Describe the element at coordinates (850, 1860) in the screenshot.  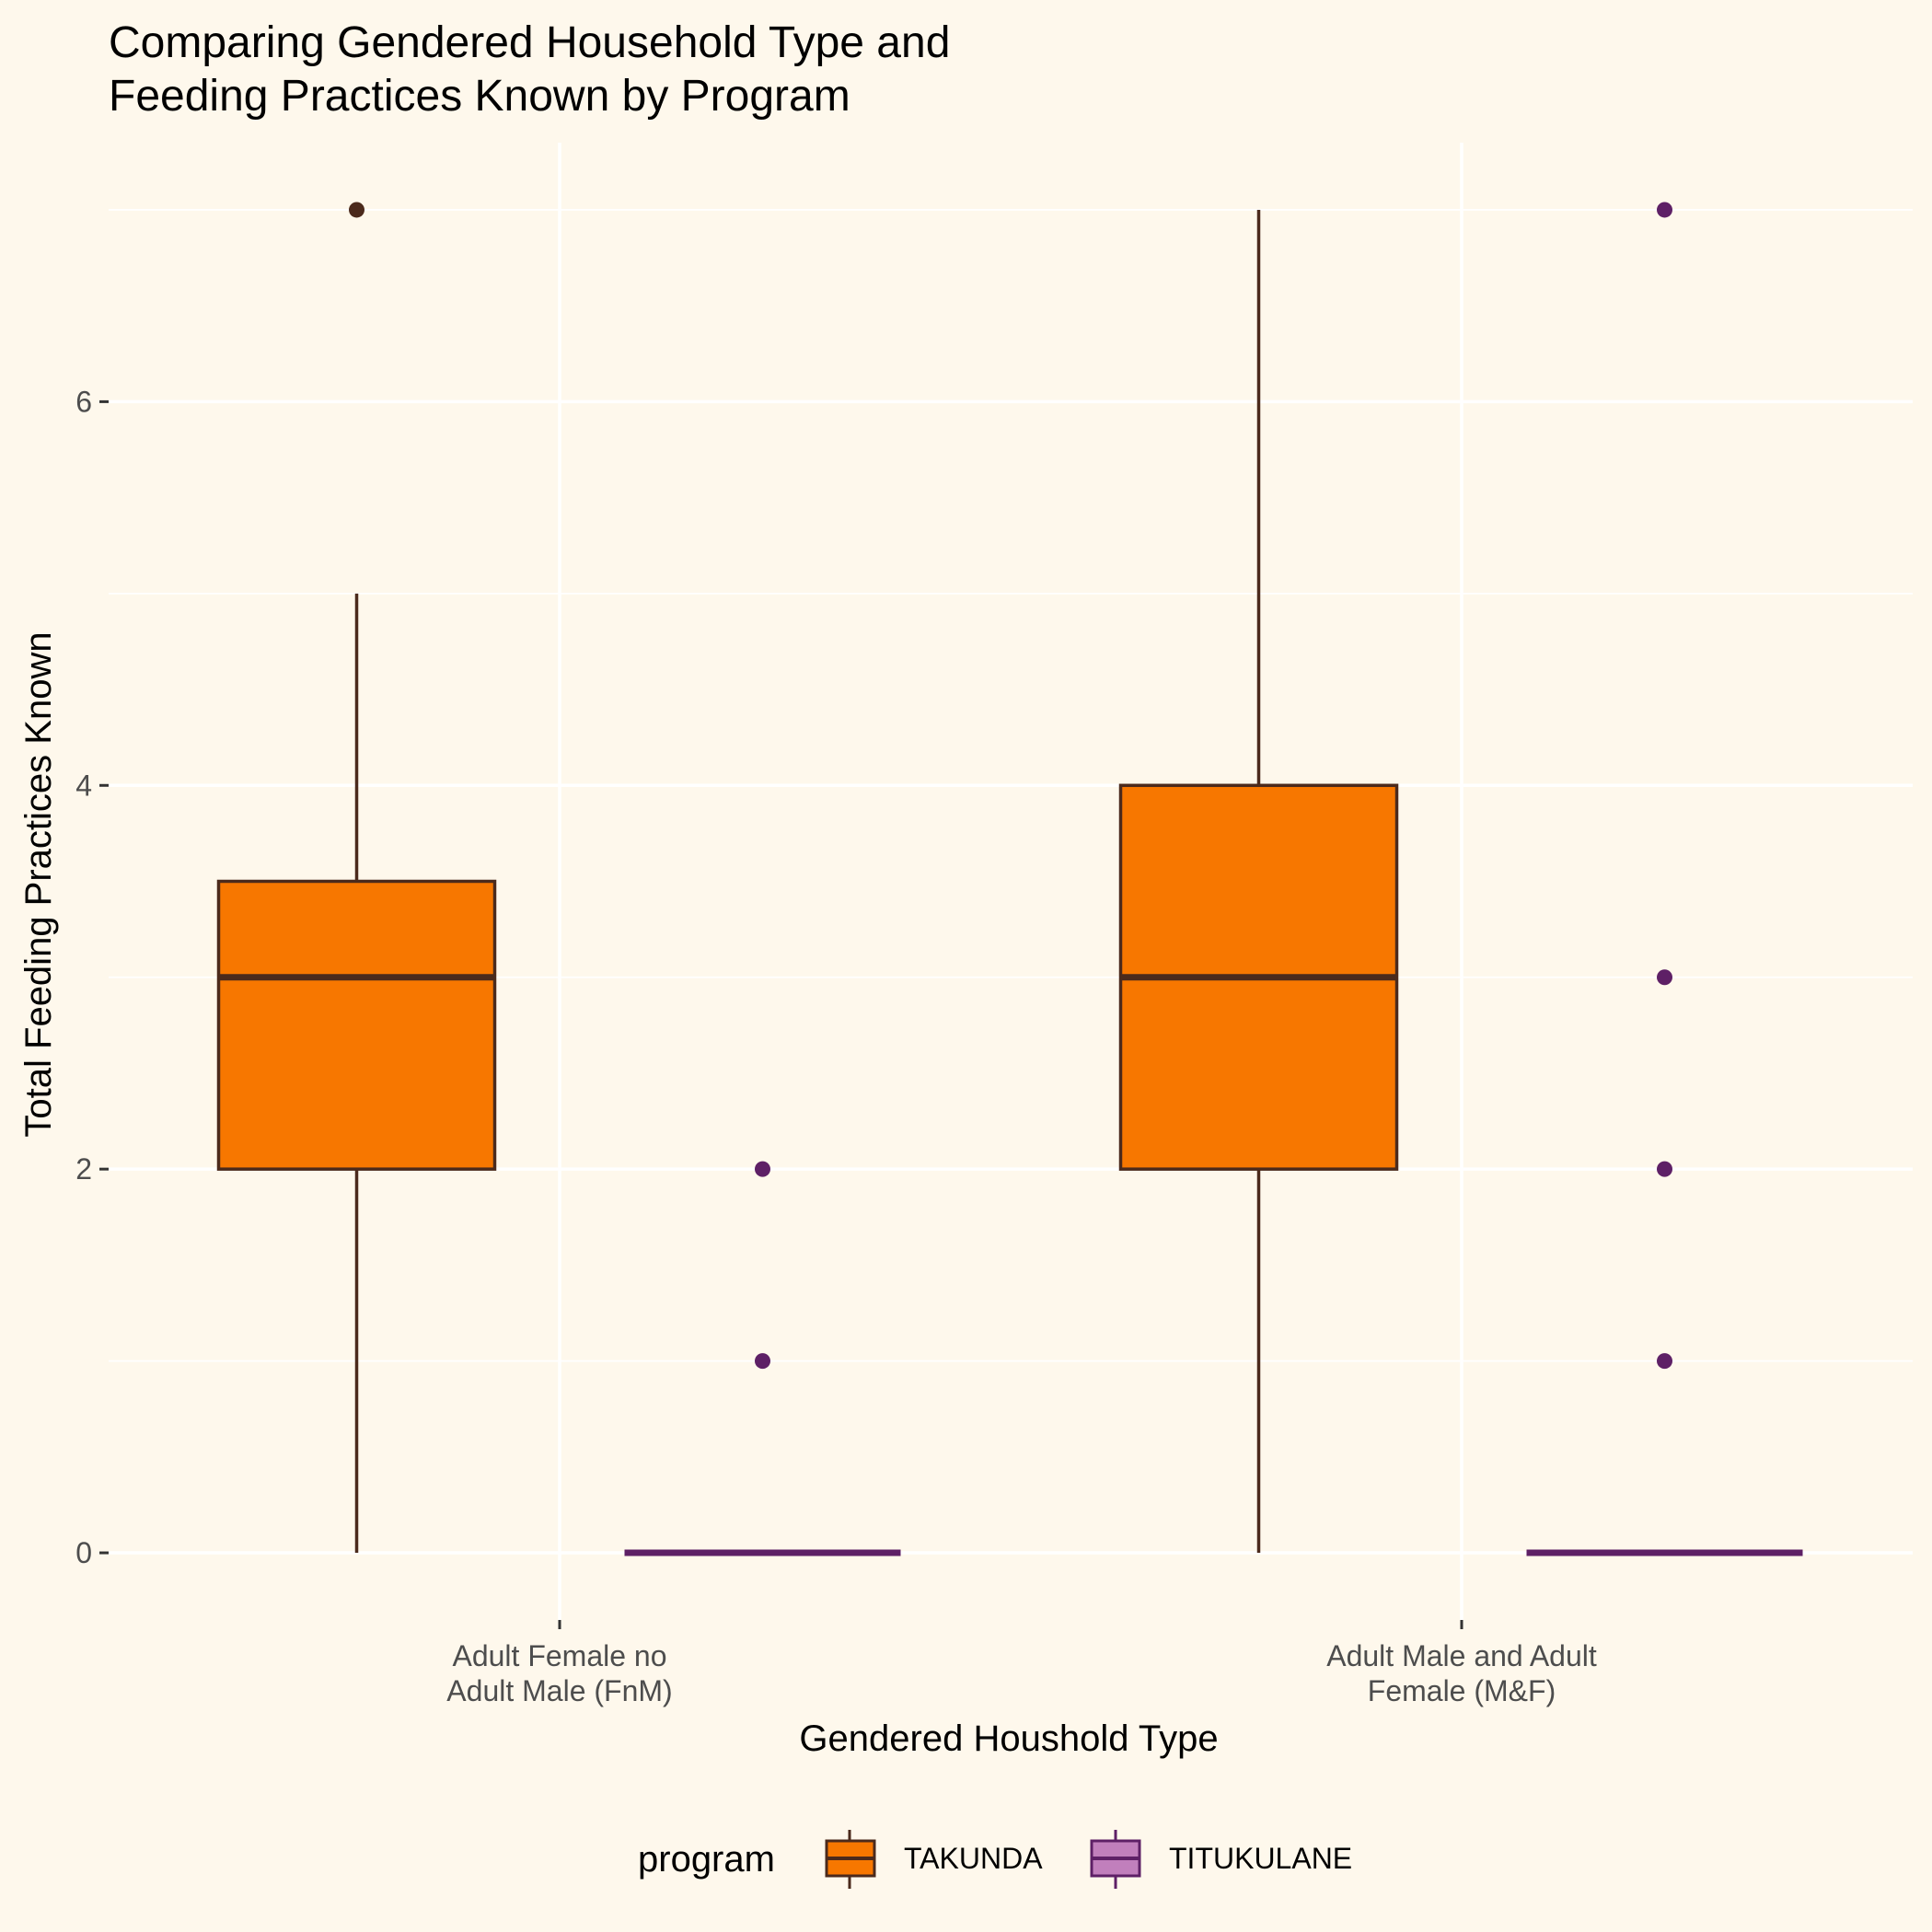
I see `legend-key-takunda` at that location.